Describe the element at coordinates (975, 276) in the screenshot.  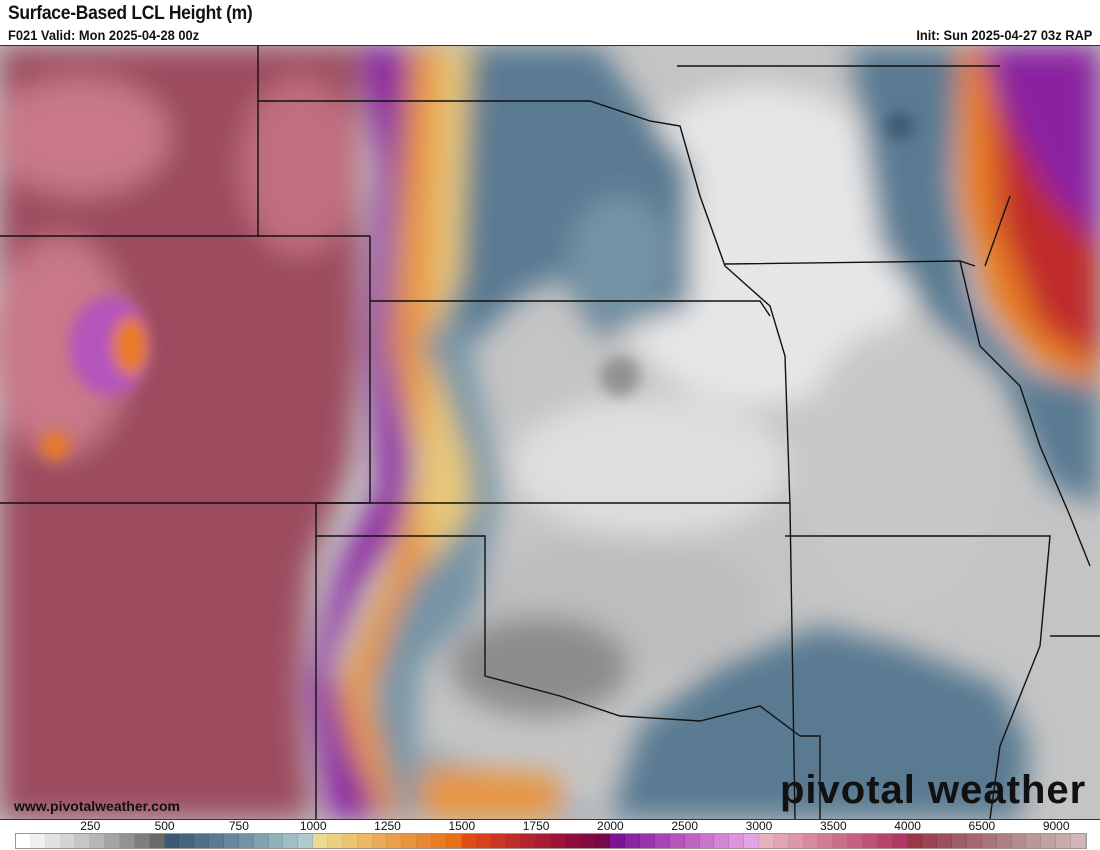
I see `field-blue-east` at that location.